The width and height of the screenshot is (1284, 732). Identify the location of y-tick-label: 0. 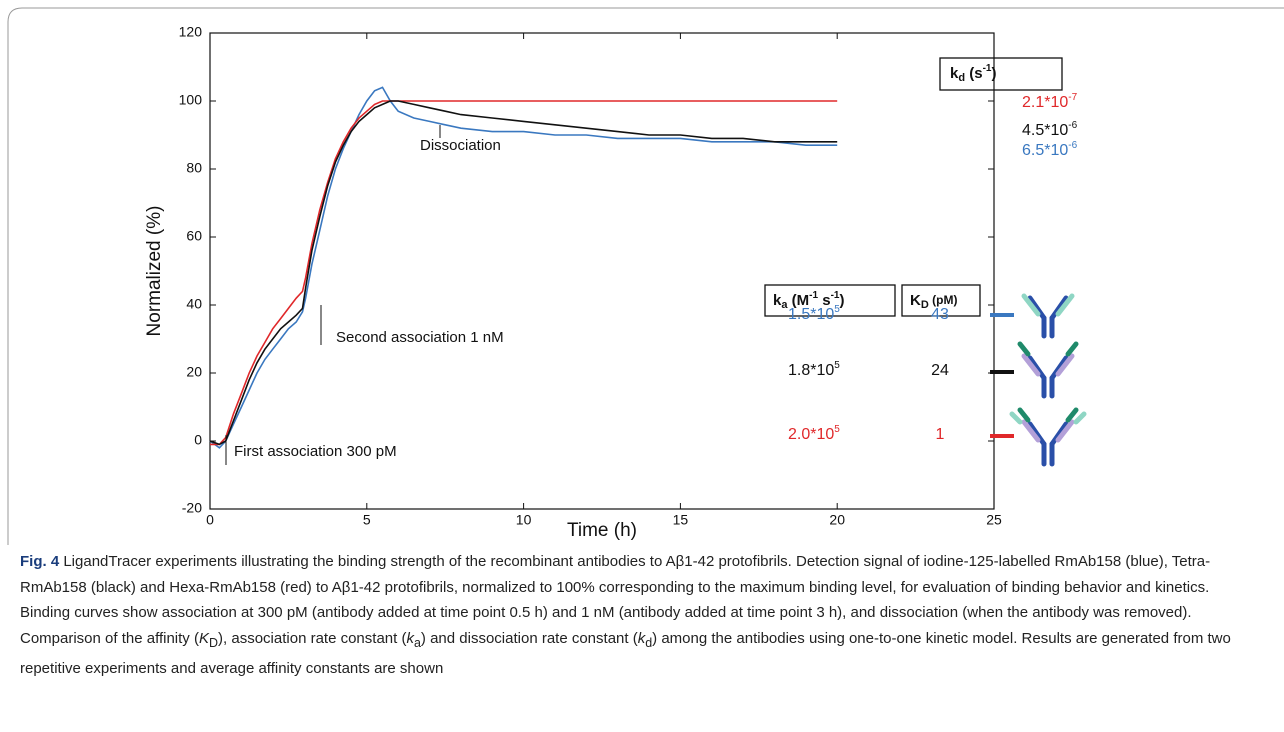
(198, 440).